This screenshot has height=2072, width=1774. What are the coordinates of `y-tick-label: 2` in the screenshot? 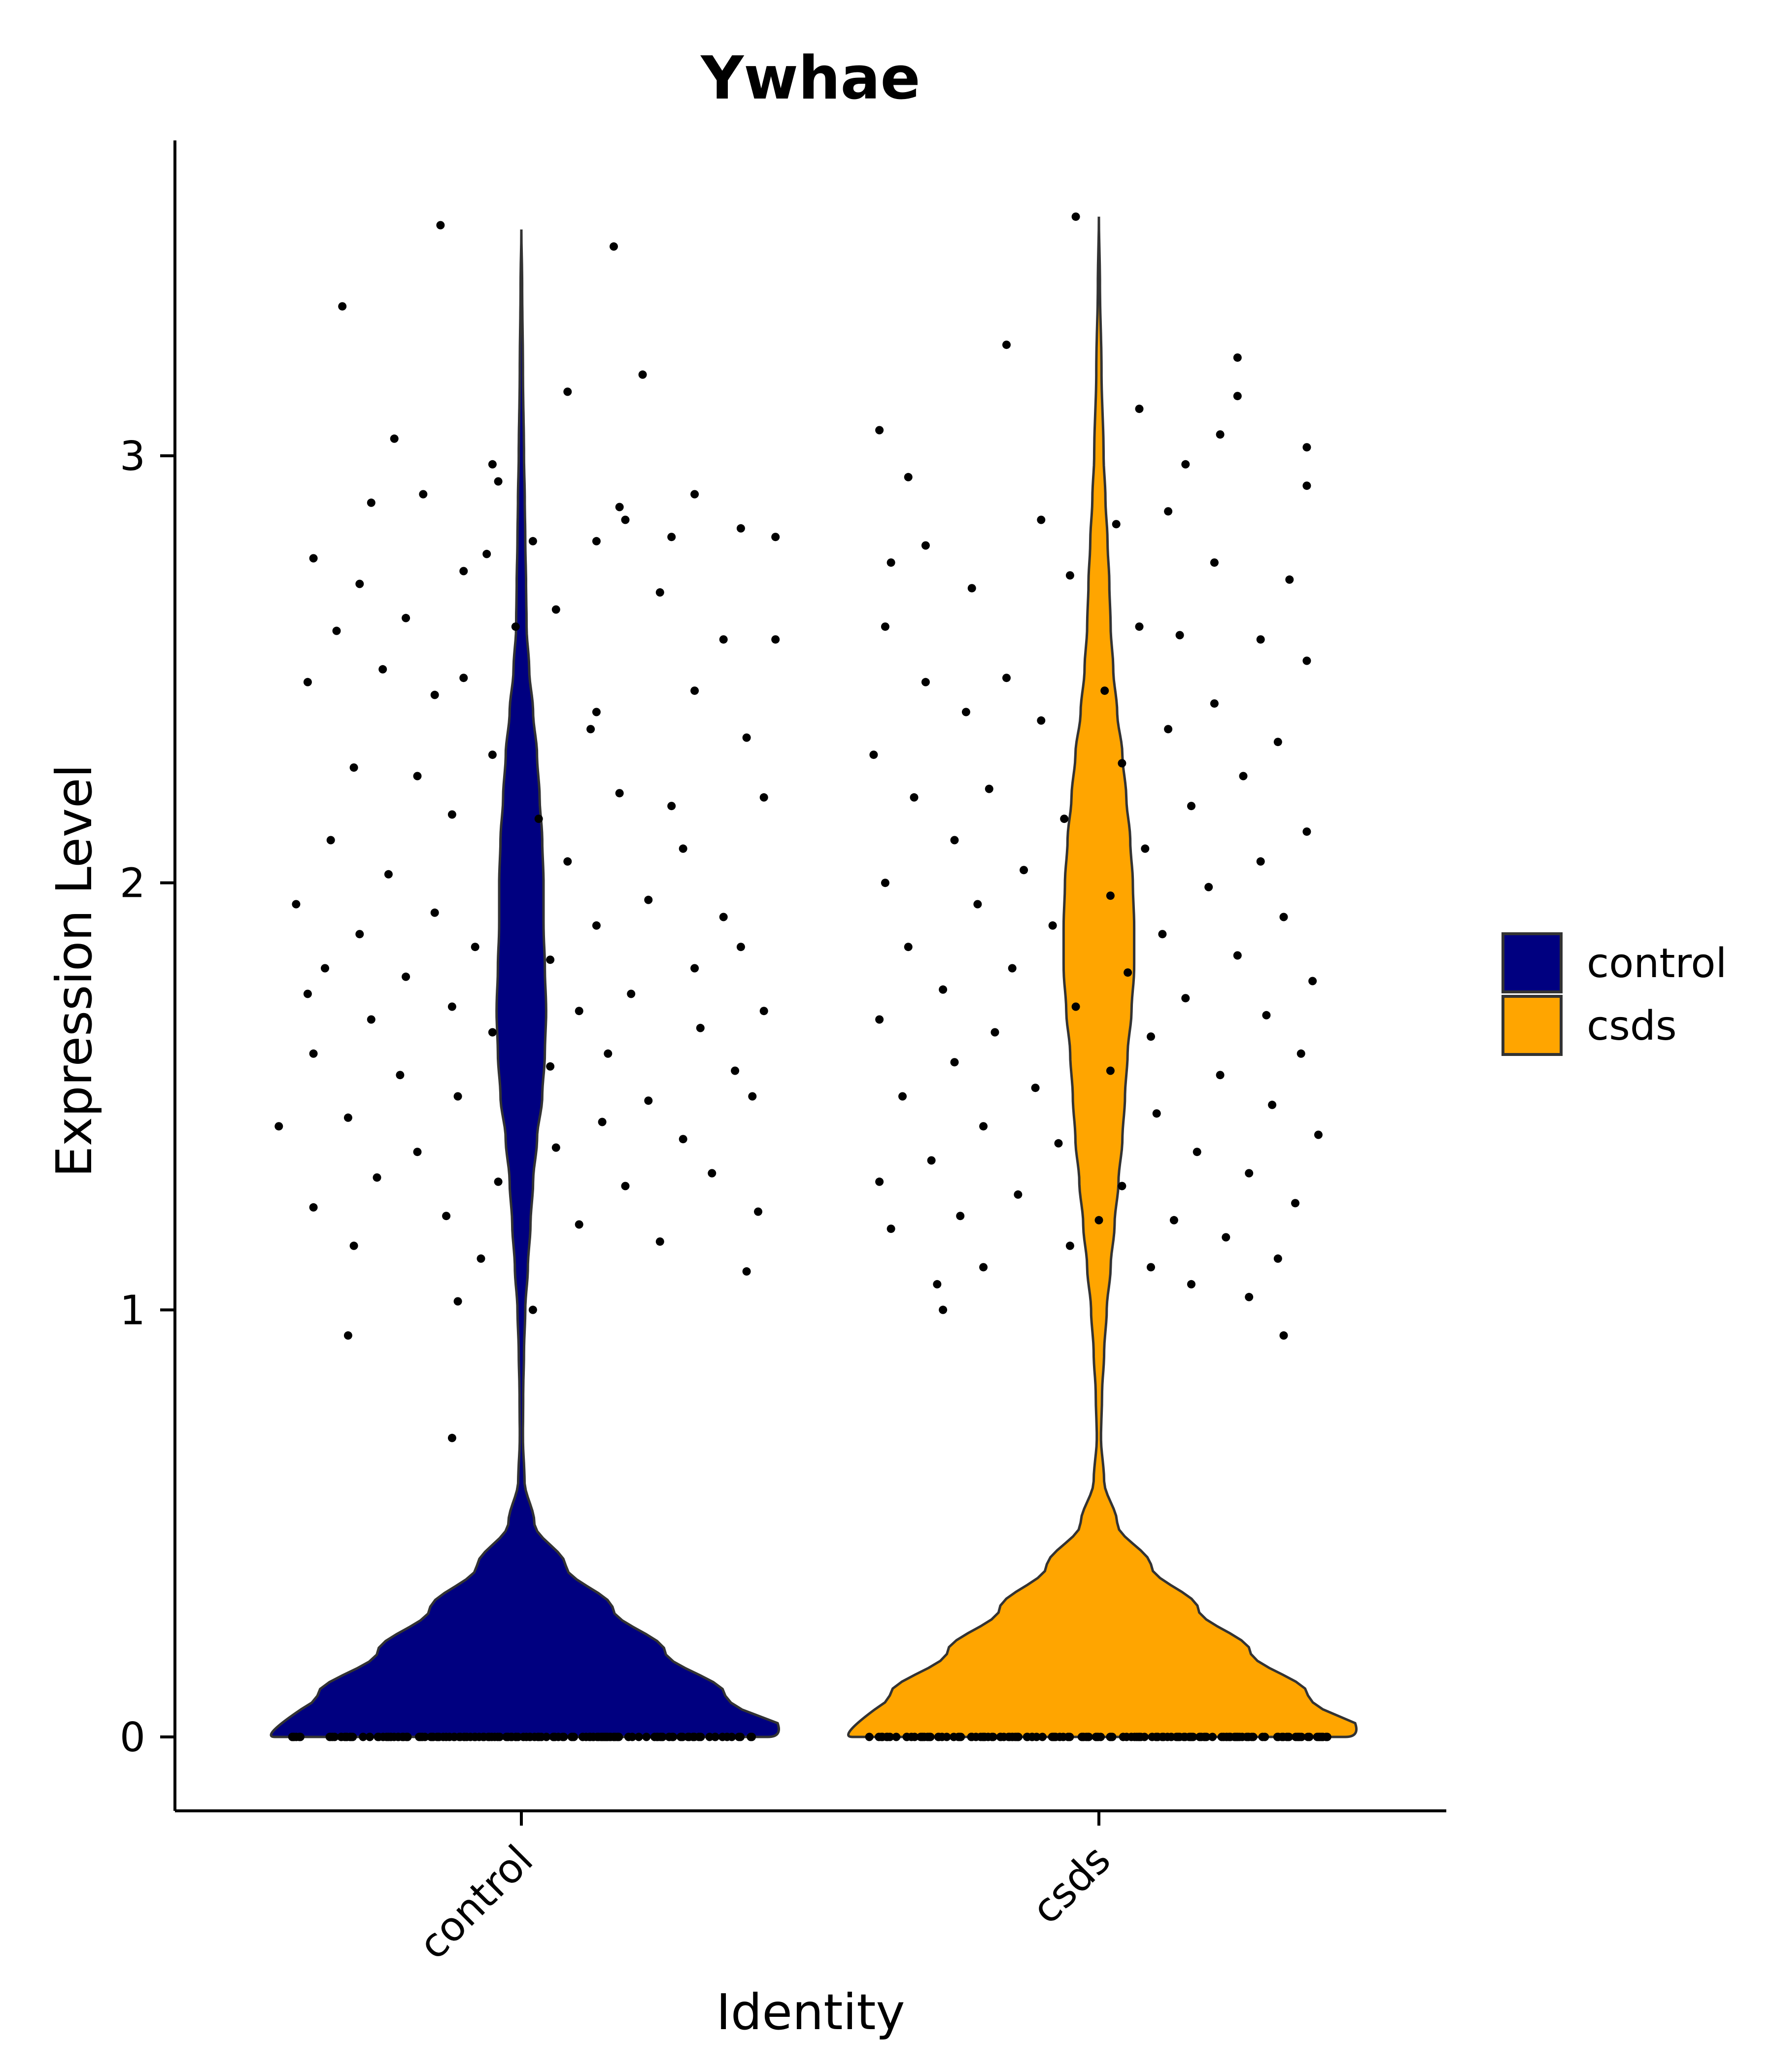 It's located at (132, 883).